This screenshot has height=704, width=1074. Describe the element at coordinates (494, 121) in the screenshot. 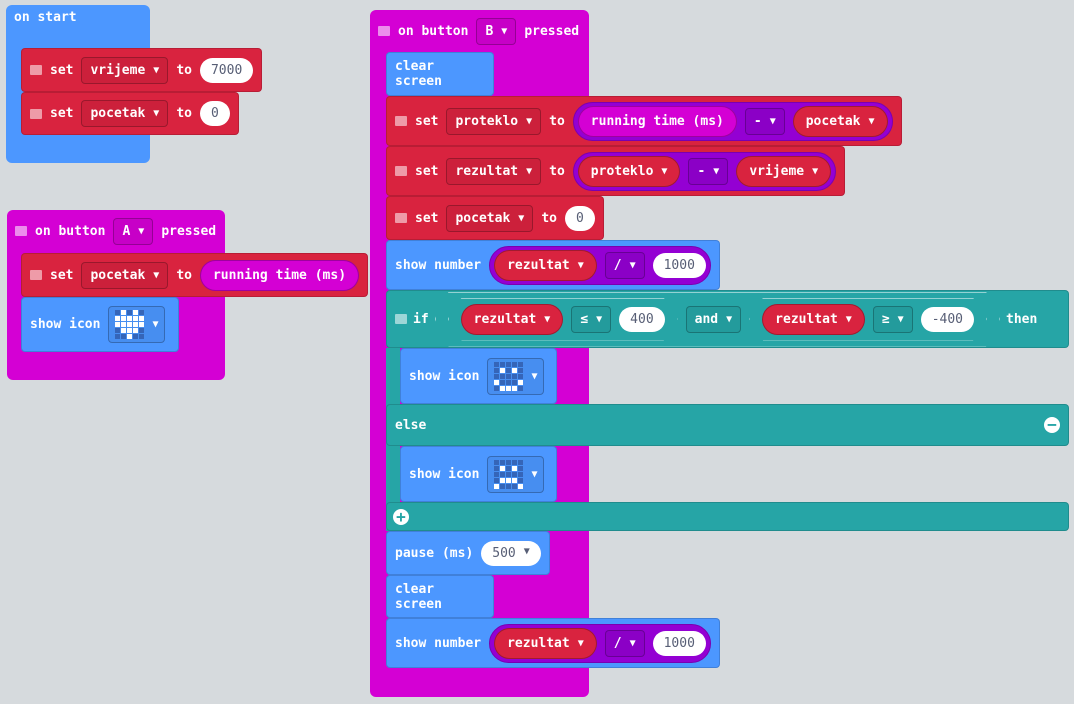

I see `variable-dropdown: proteklo ▼` at that location.